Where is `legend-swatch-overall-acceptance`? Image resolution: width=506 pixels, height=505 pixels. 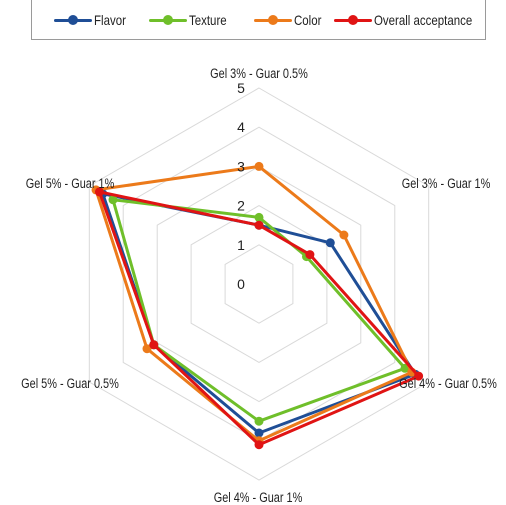 legend-swatch-overall-acceptance is located at coordinates (353, 20).